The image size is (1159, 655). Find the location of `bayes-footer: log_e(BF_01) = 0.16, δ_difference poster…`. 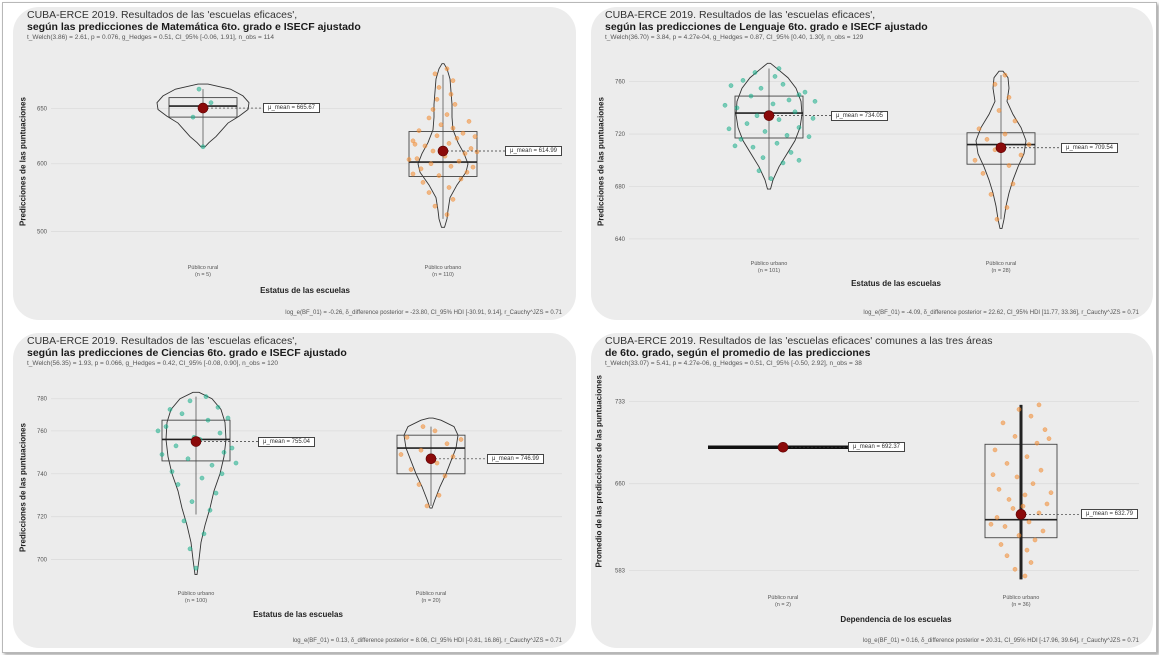

bayes-footer: log_e(BF_01) = 0.16, δ_difference poster… is located at coordinates (1000, 641).